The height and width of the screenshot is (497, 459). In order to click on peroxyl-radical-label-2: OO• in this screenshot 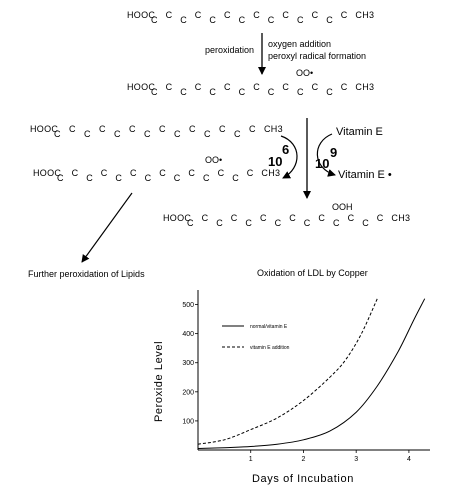, I will do `click(213, 160)`.